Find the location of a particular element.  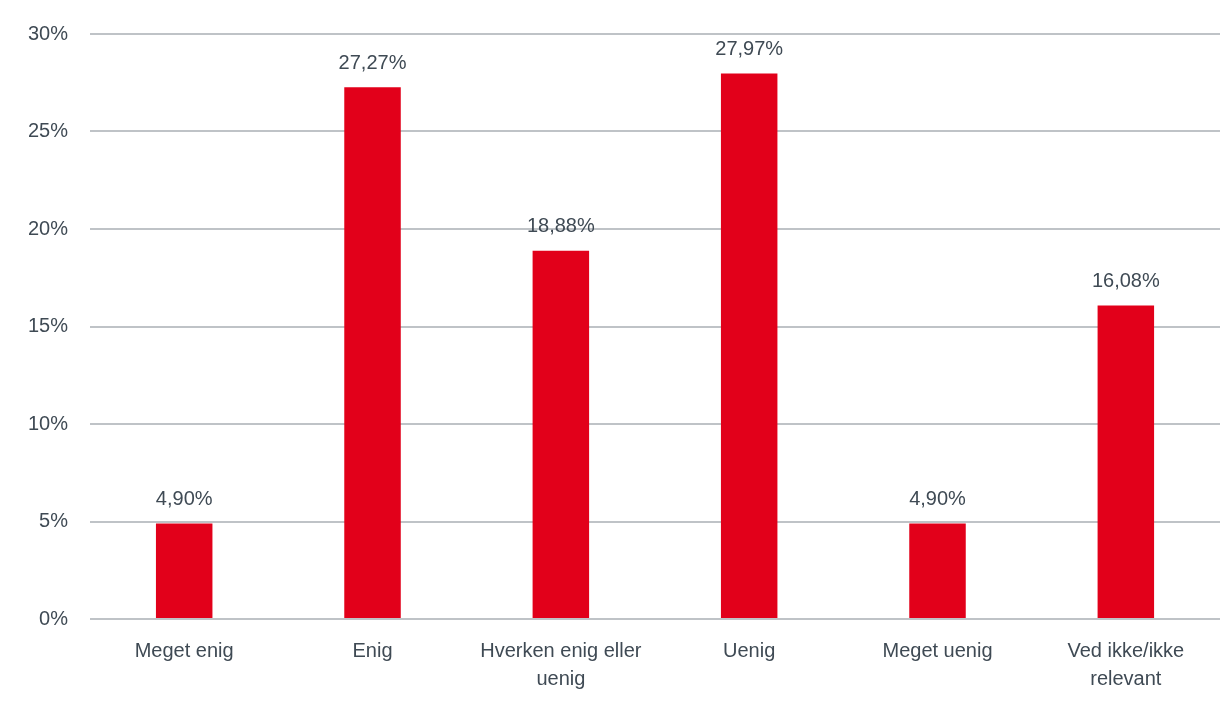

y-tick-label: 0% is located at coordinates (54, 617).